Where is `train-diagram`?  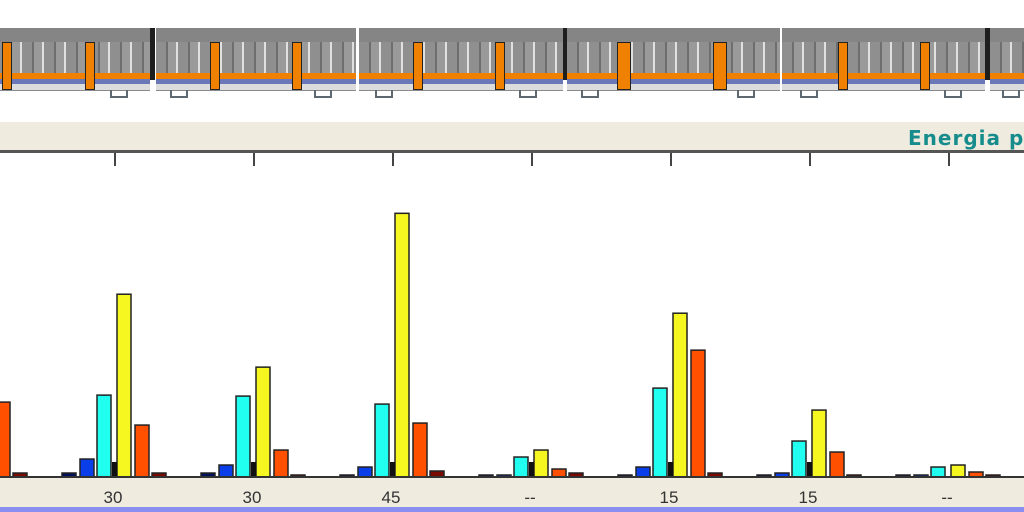
train-diagram is located at coordinates (512, 63).